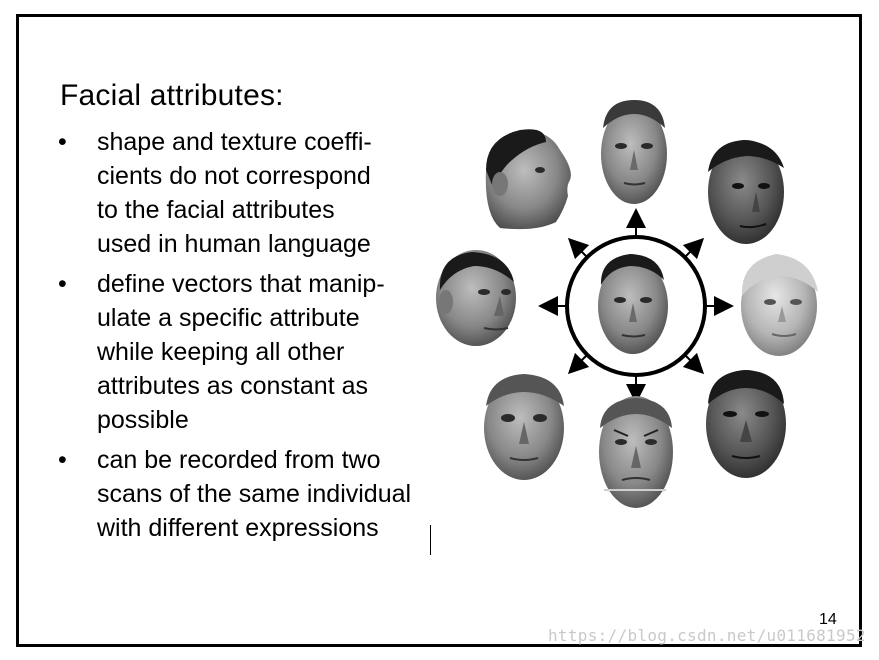 Image resolution: width=879 pixels, height=660 pixels. I want to click on text-cursor, so click(430, 540).